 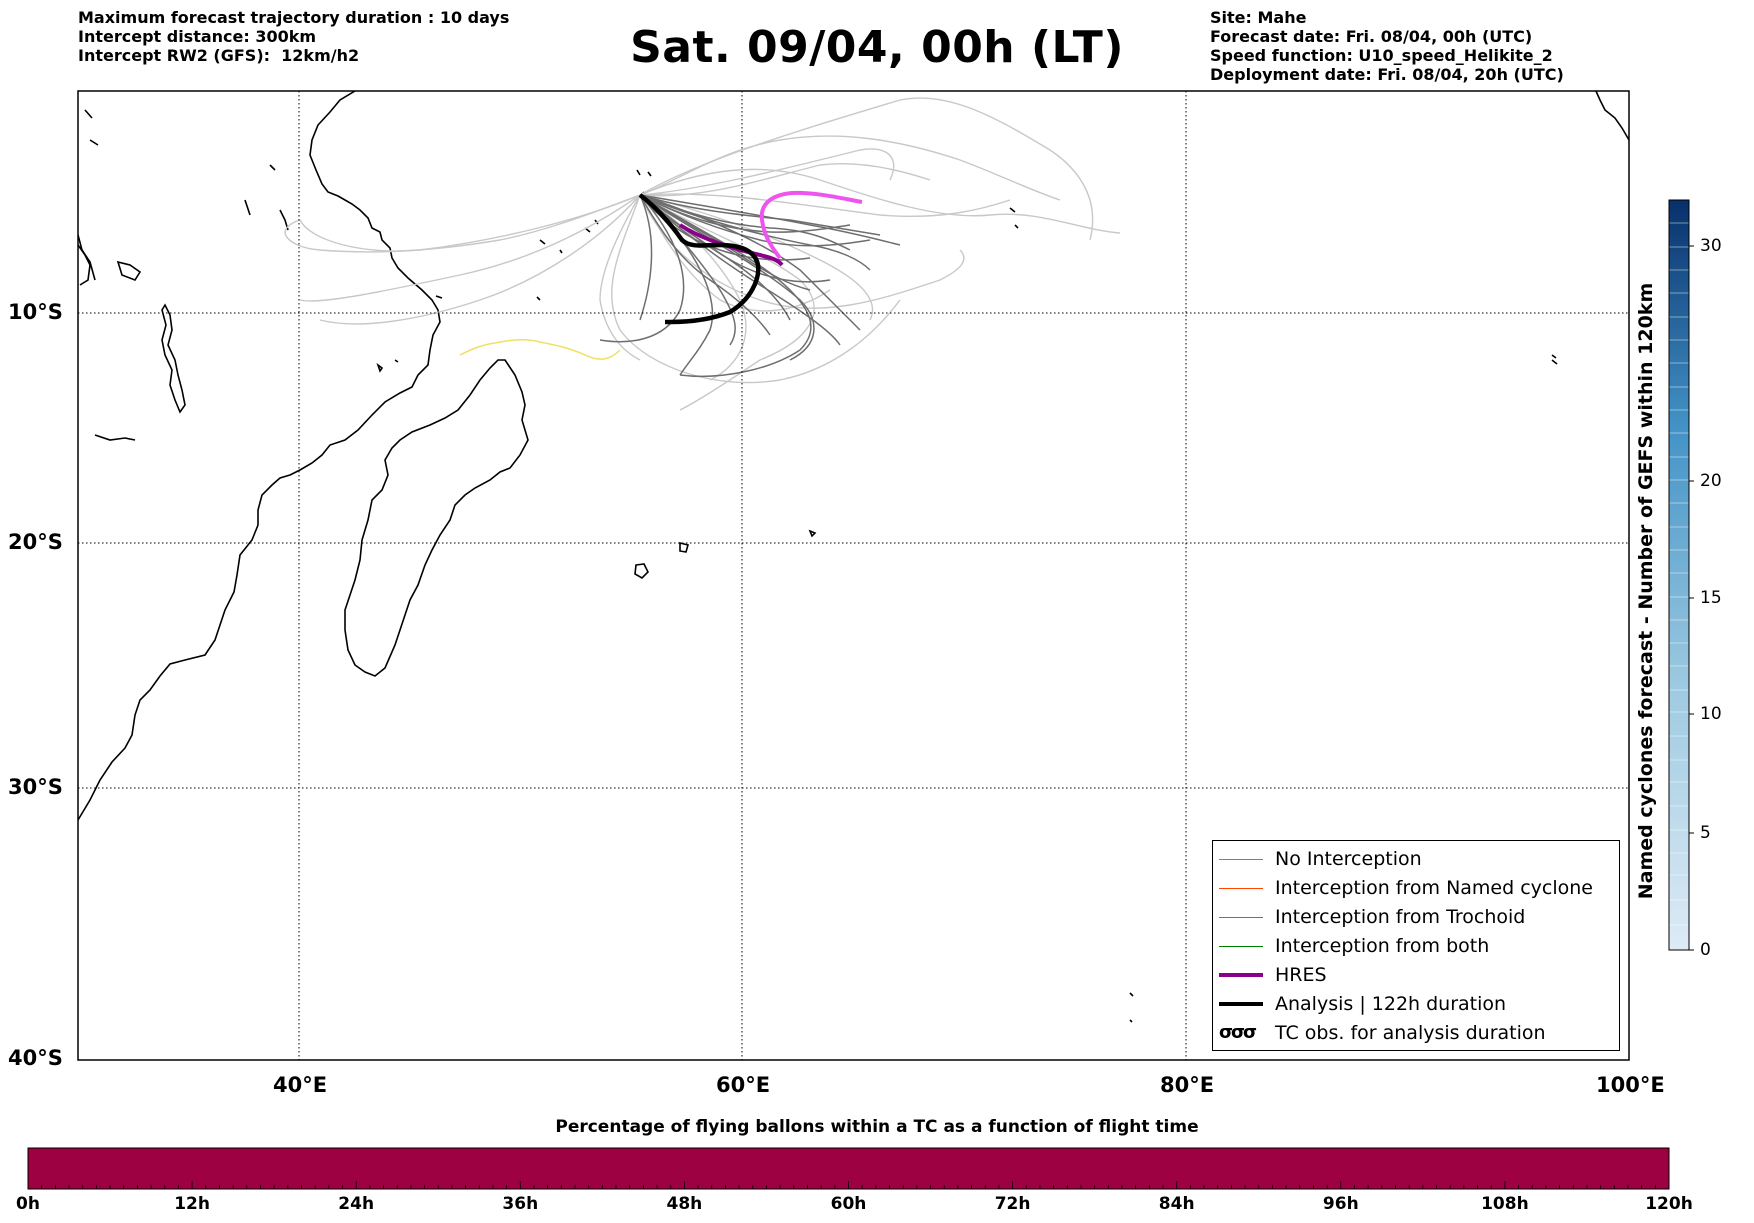 What do you see at coordinates (1416, 888) in the screenshot?
I see `legend-item-named-cyclone: Interception from Named cyclone` at bounding box center [1416, 888].